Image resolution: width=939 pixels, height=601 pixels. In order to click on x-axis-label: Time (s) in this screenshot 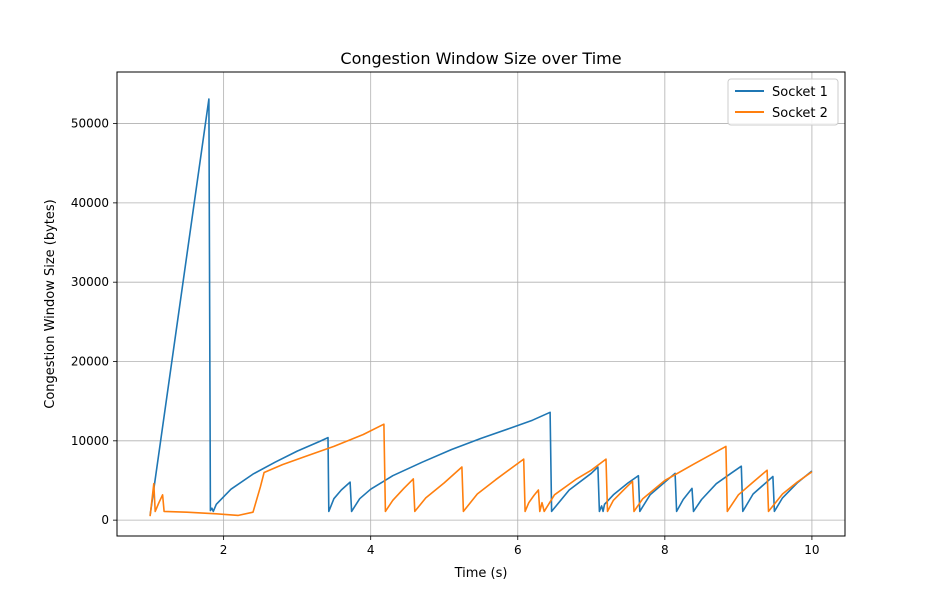, I will do `click(481, 573)`.